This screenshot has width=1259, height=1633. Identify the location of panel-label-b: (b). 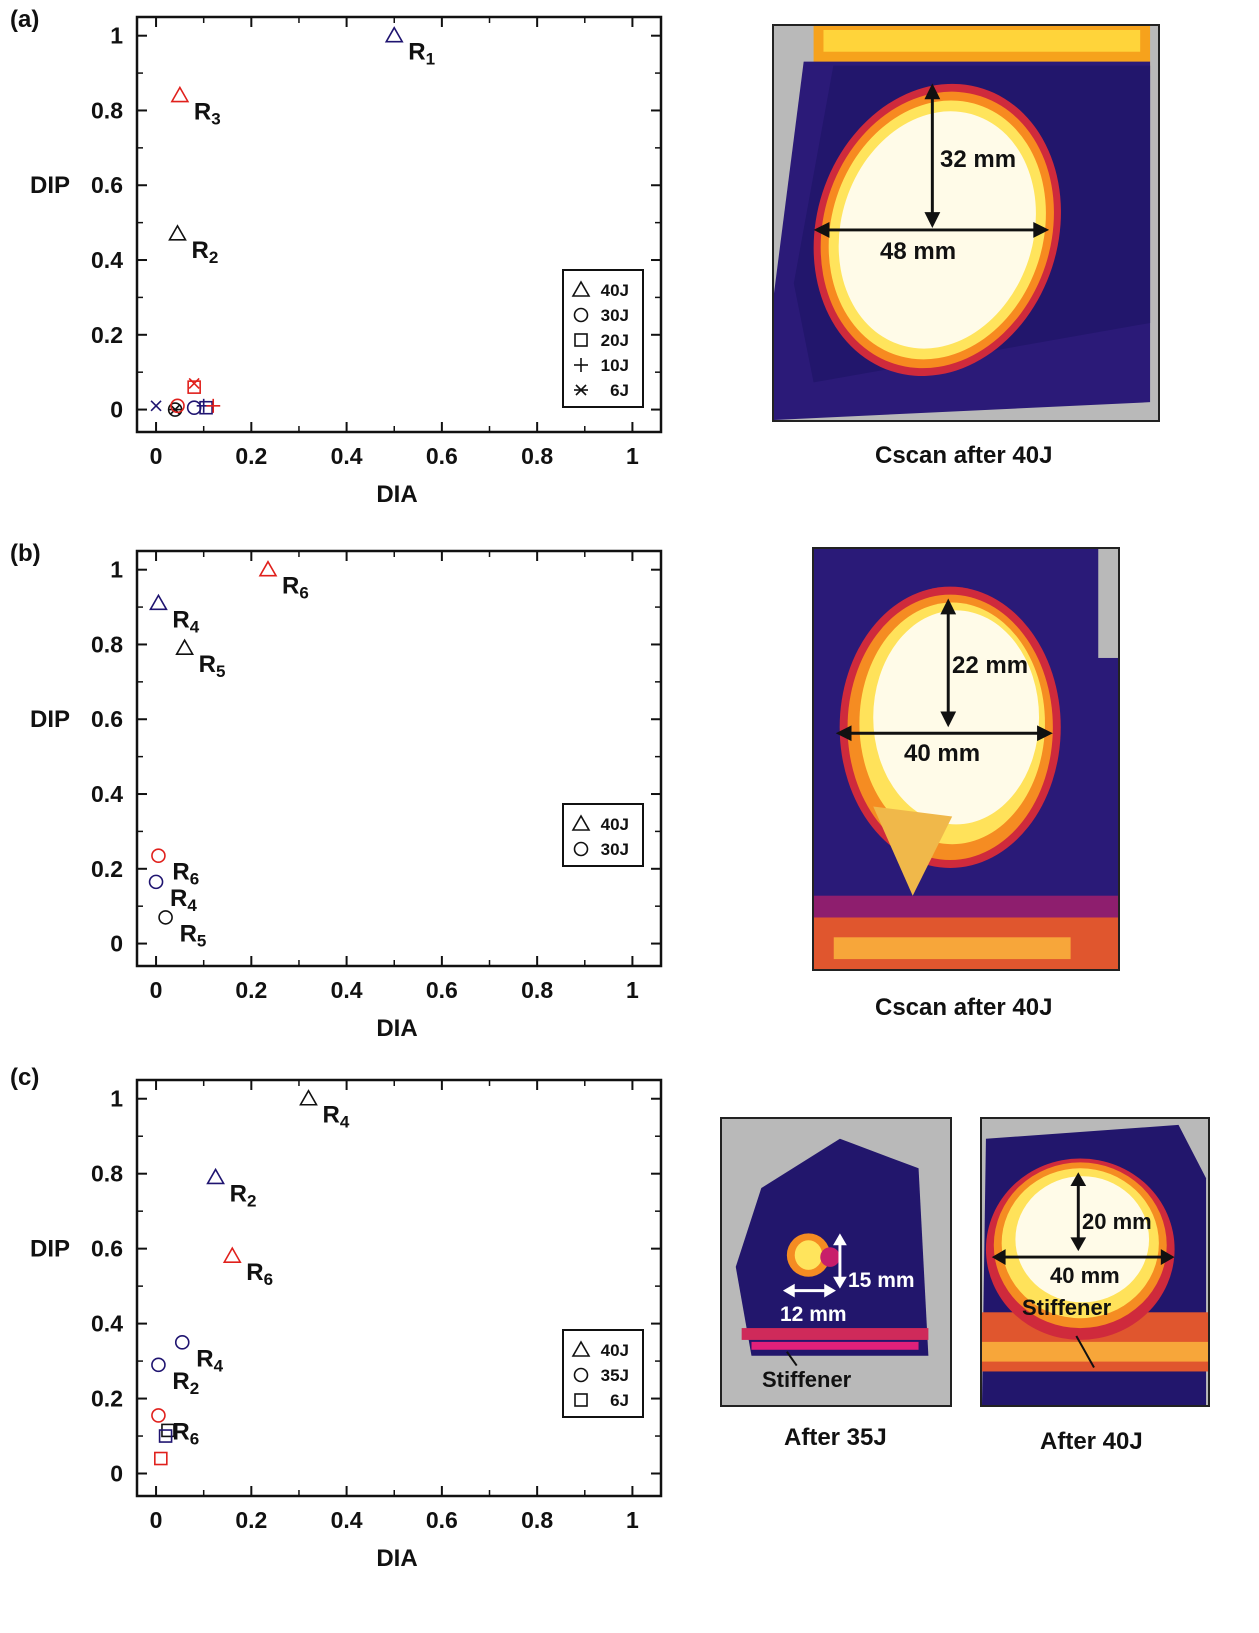
(25, 553).